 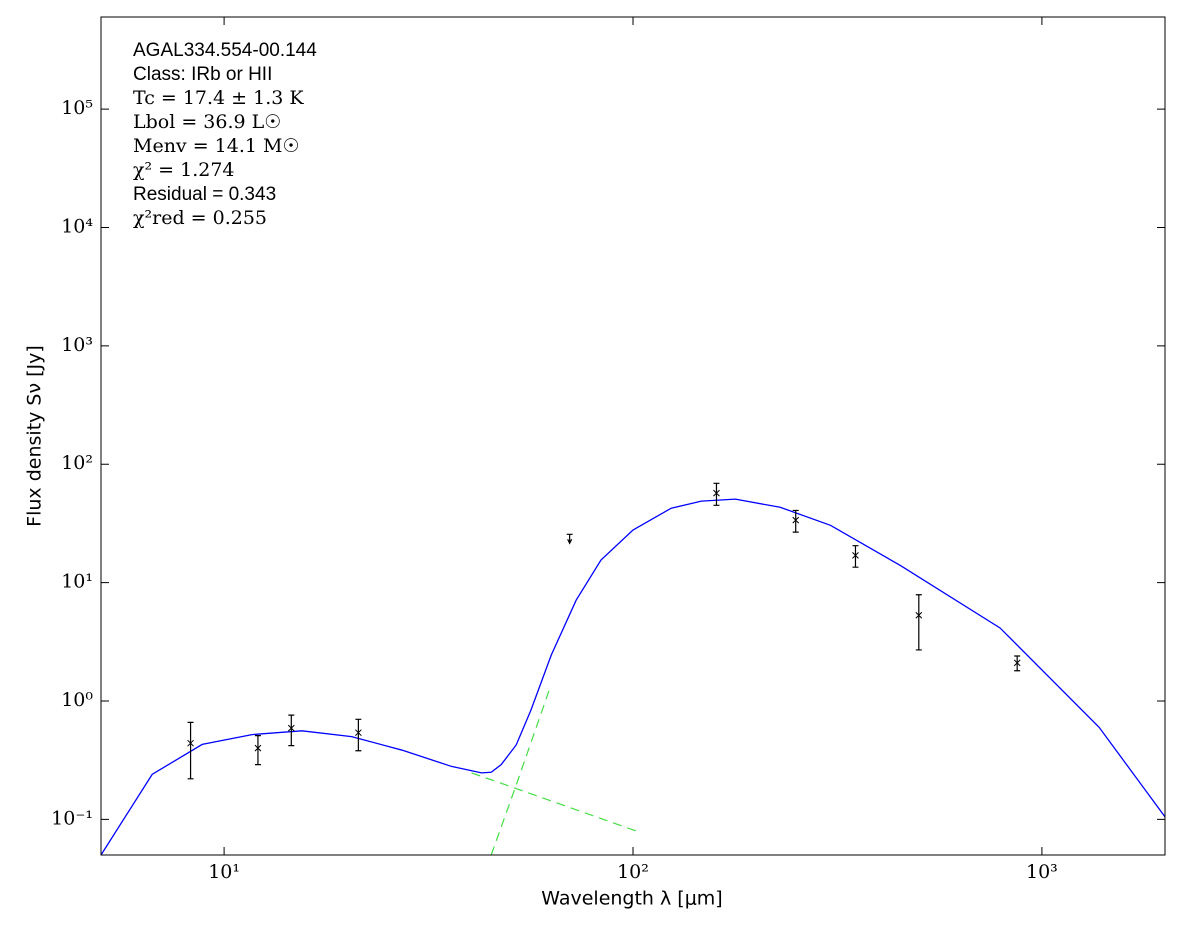 What do you see at coordinates (224, 872) in the screenshot?
I see `x-tick-label: 10¹` at bounding box center [224, 872].